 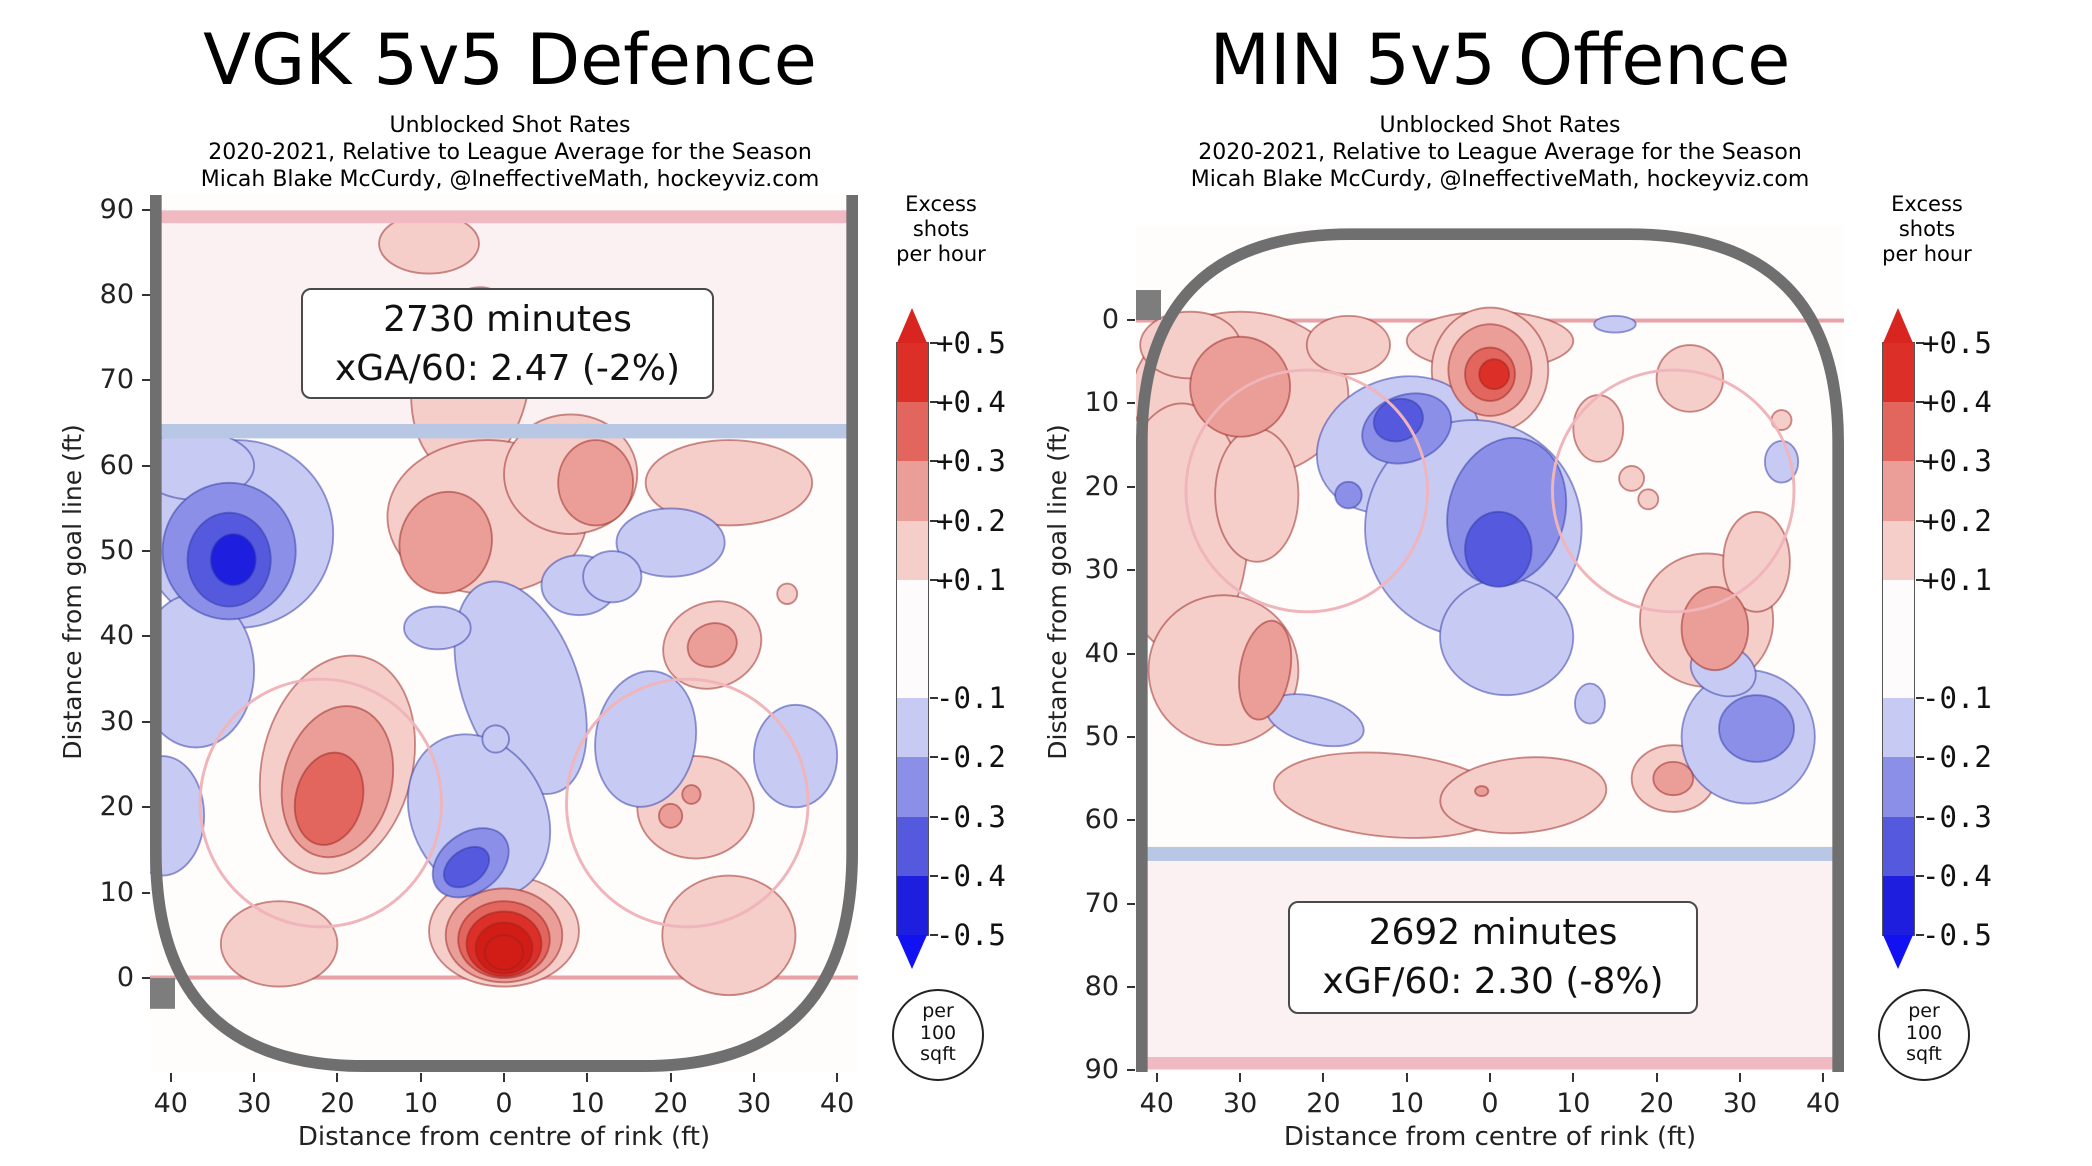 I want to click on colorbar-gradient, so click(x=1898, y=639).